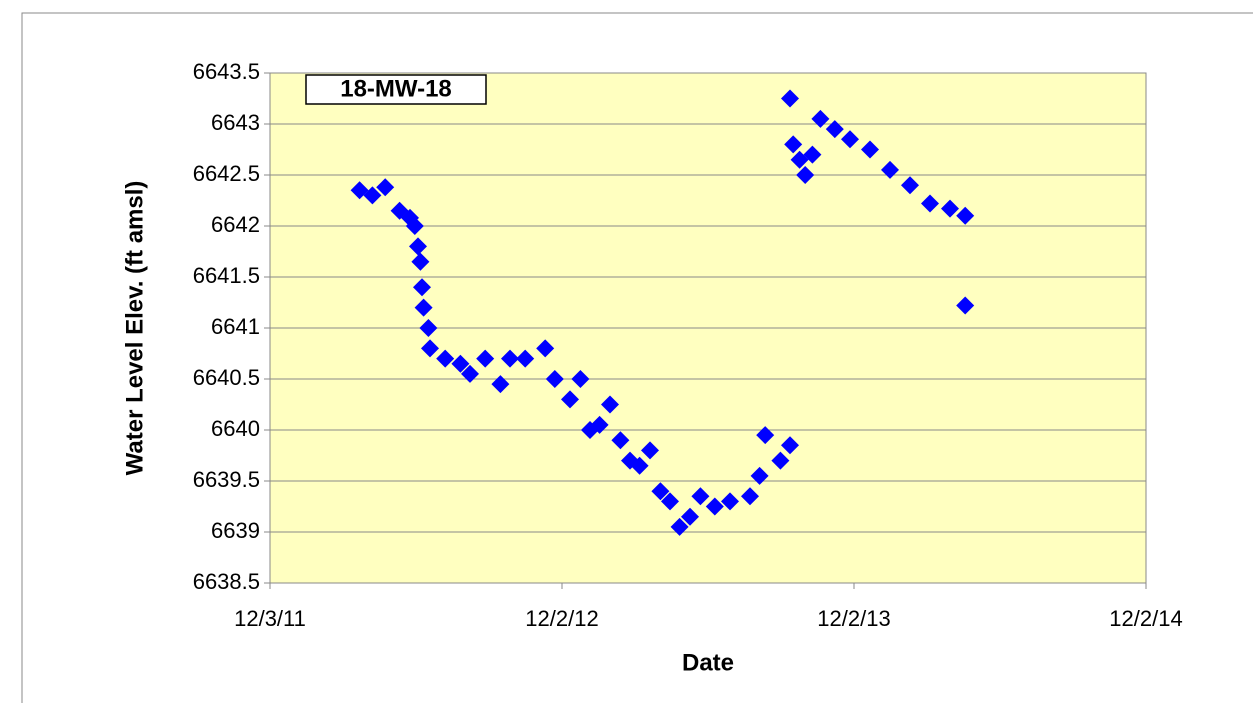 This screenshot has height=703, width=1253. Describe the element at coordinates (235, 530) in the screenshot. I see `y-tick-label: 6639` at that location.